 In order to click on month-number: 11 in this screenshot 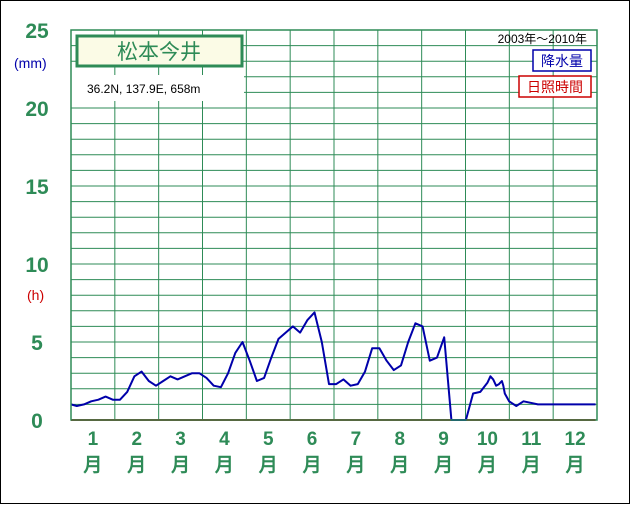, I will do `click(531, 439)`.